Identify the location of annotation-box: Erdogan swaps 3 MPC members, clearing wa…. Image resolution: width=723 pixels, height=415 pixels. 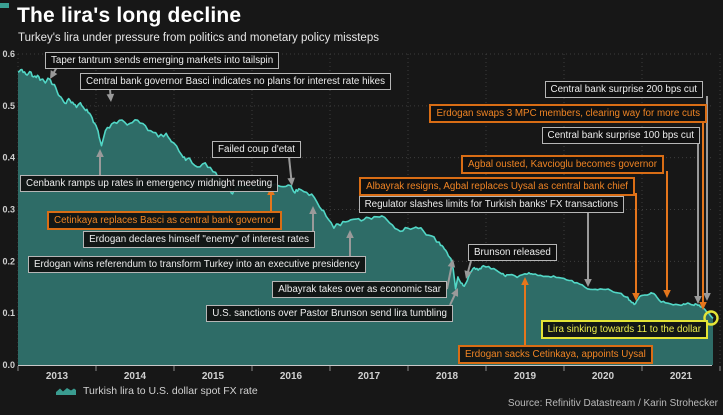
(568, 113).